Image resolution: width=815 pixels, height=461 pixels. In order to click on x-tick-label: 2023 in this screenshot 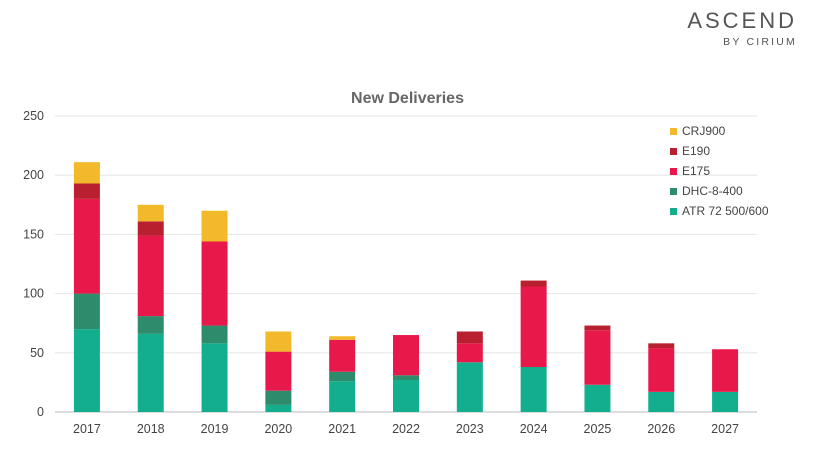, I will do `click(470, 429)`.